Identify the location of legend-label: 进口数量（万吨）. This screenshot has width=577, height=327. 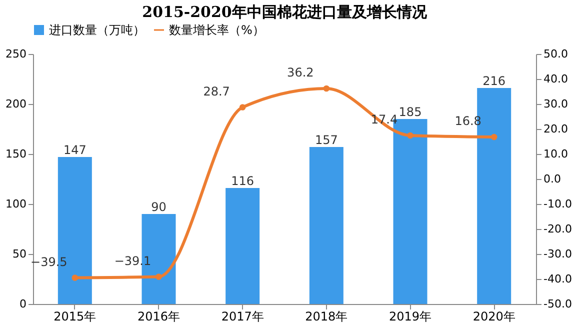
(97, 30).